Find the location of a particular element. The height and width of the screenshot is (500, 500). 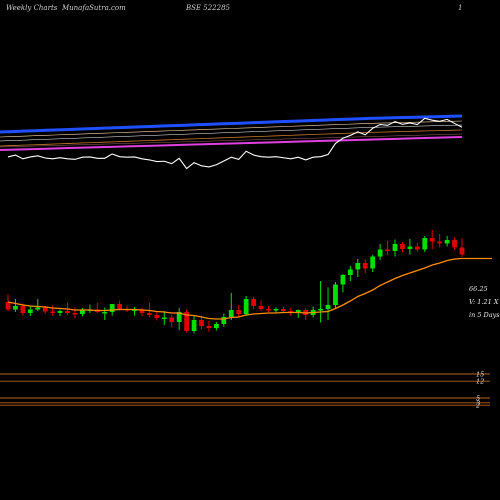

header-site: MunafaSutra.com is located at coordinates (93, 8).